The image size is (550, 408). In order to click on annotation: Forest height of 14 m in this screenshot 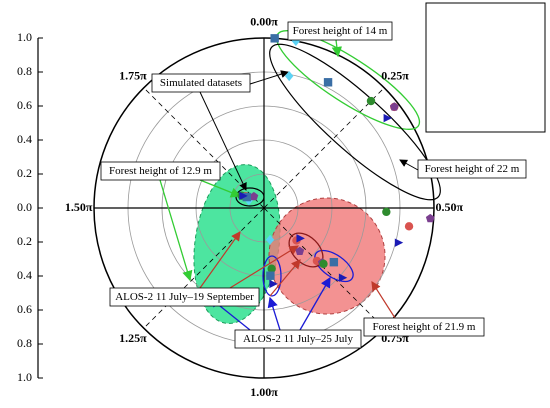, I will do `click(340, 31)`.